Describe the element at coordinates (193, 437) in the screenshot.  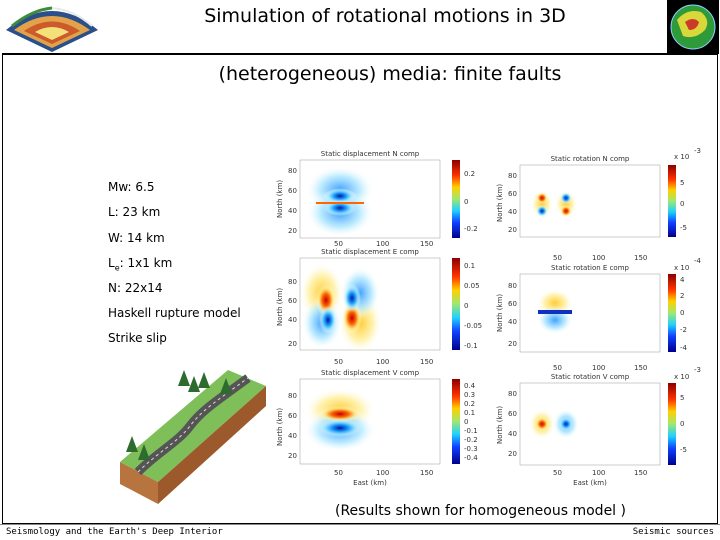
I see `fault-block-illustration` at that location.